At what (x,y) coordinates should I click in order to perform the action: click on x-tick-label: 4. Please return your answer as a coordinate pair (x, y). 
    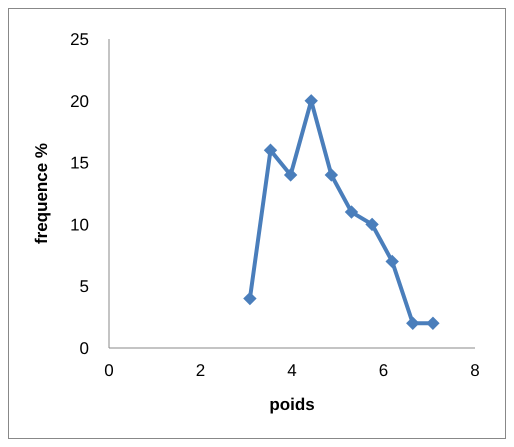
    Looking at the image, I should click on (292, 370).